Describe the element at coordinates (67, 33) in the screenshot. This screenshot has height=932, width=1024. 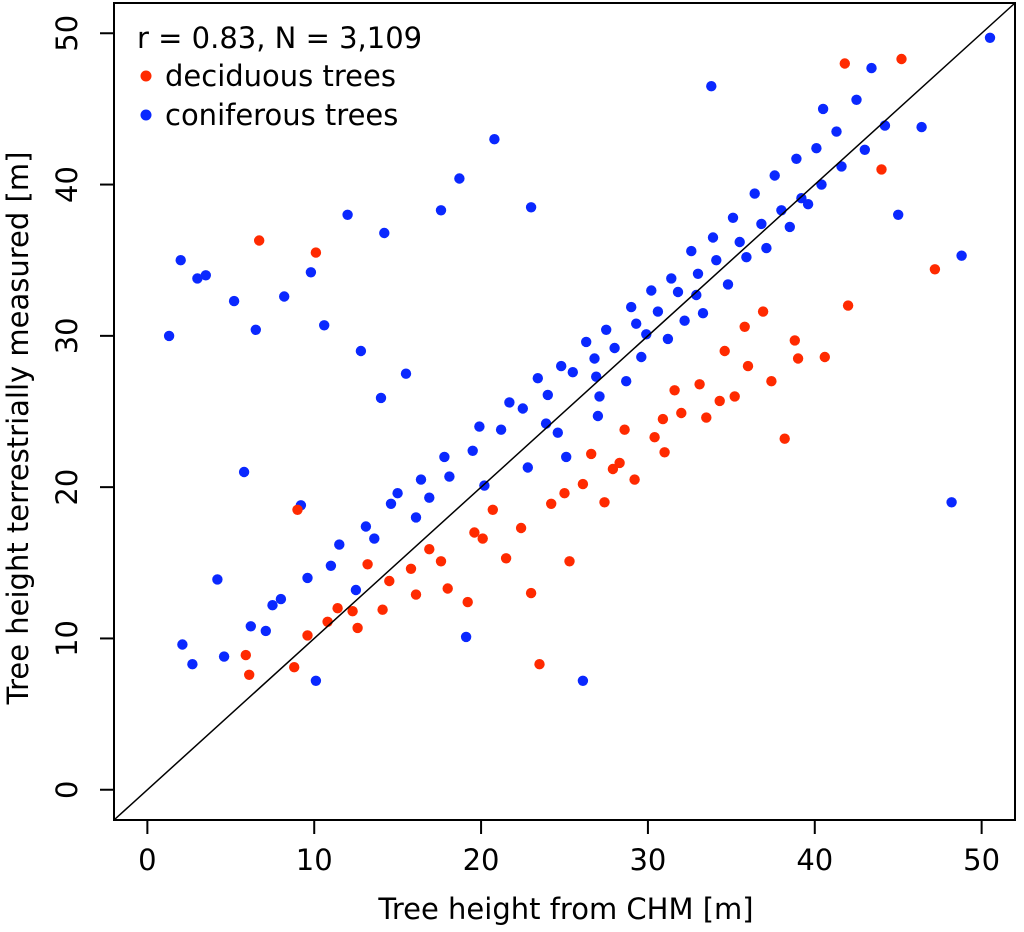
I see `y-tick-label: 50` at that location.